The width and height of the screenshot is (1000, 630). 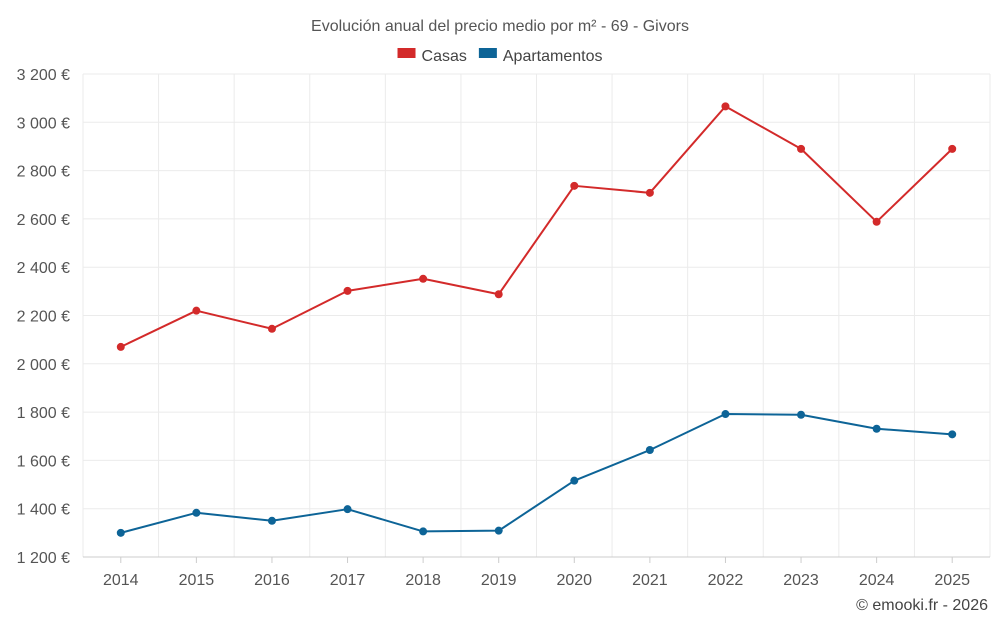 What do you see at coordinates (877, 580) in the screenshot?
I see `x-tick-label: 2024` at bounding box center [877, 580].